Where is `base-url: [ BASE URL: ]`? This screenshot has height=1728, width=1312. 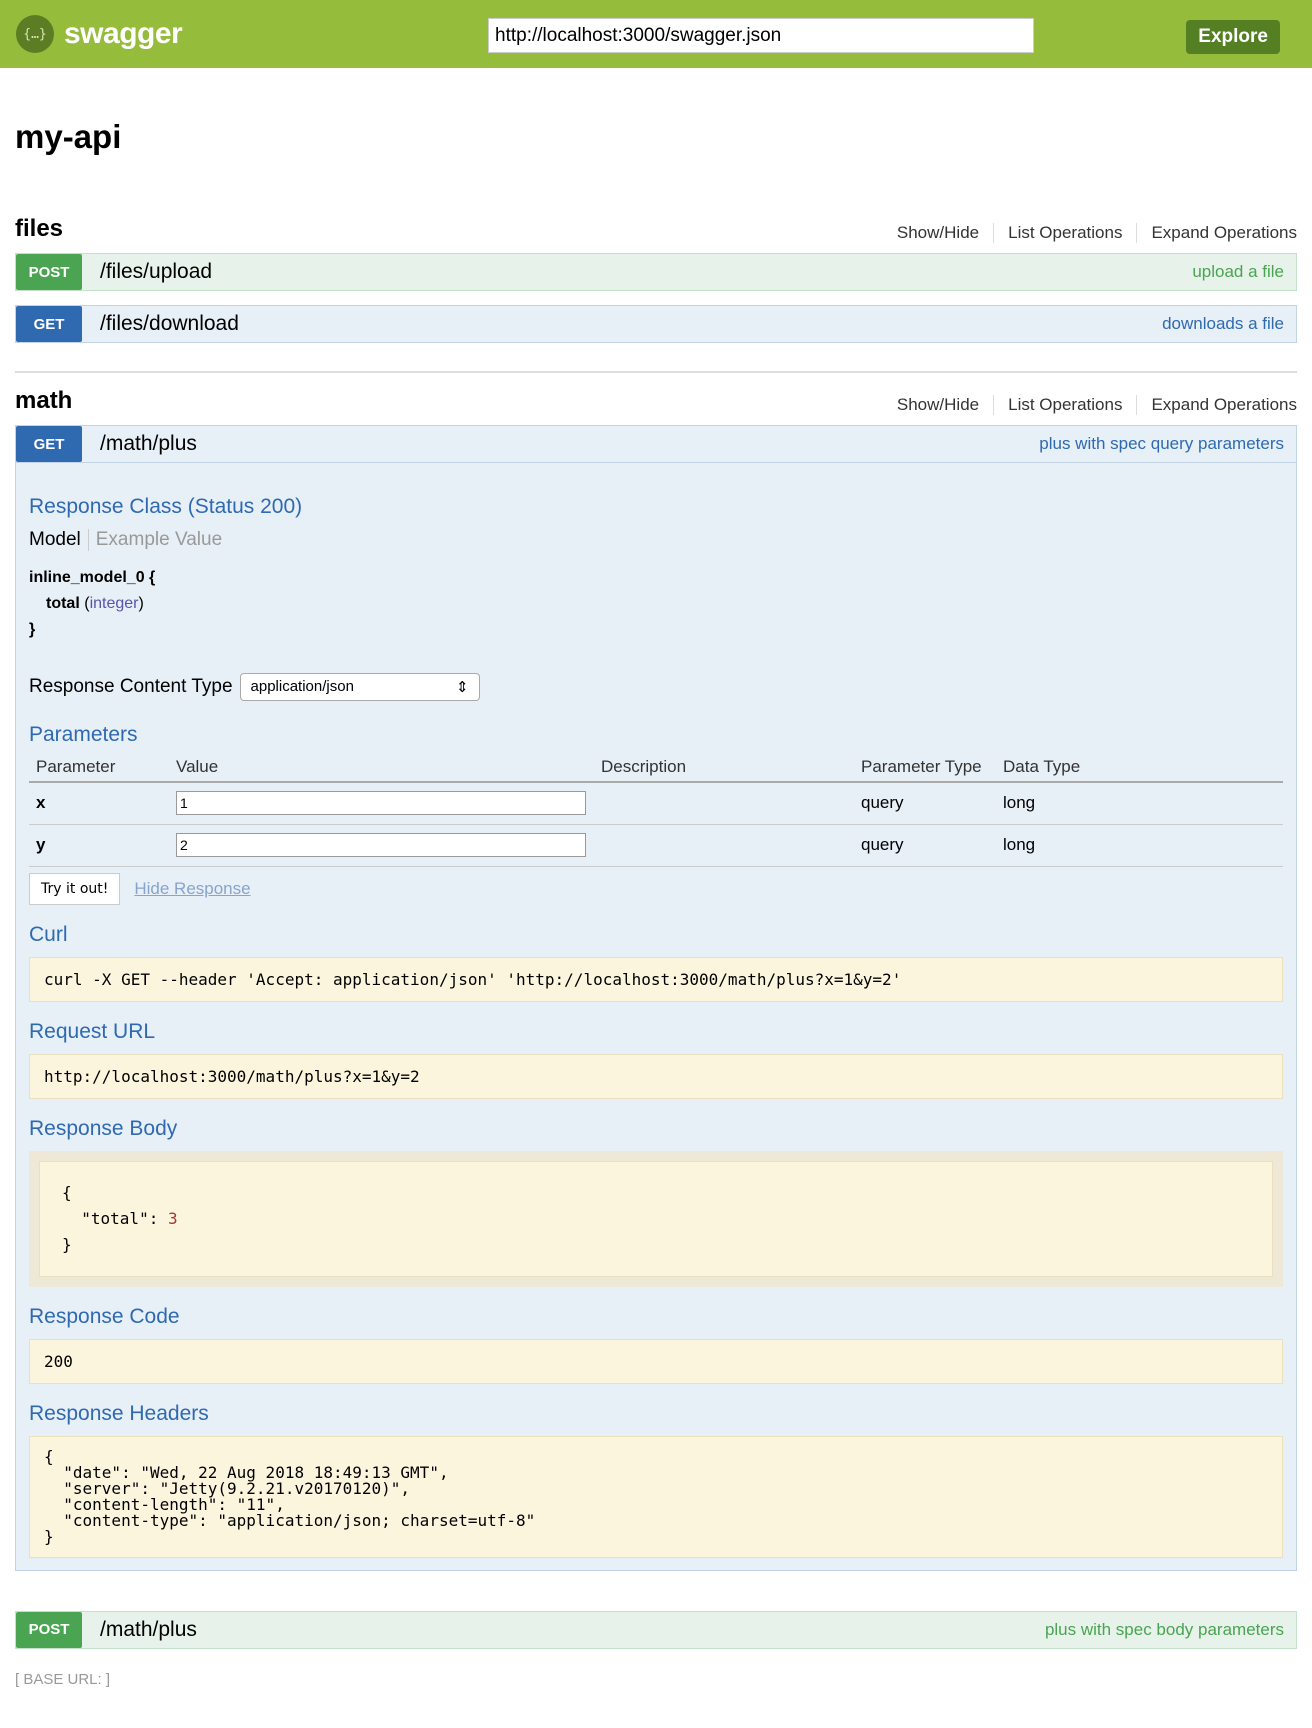 base-url: [ BASE URL: ] is located at coordinates (63, 1679).